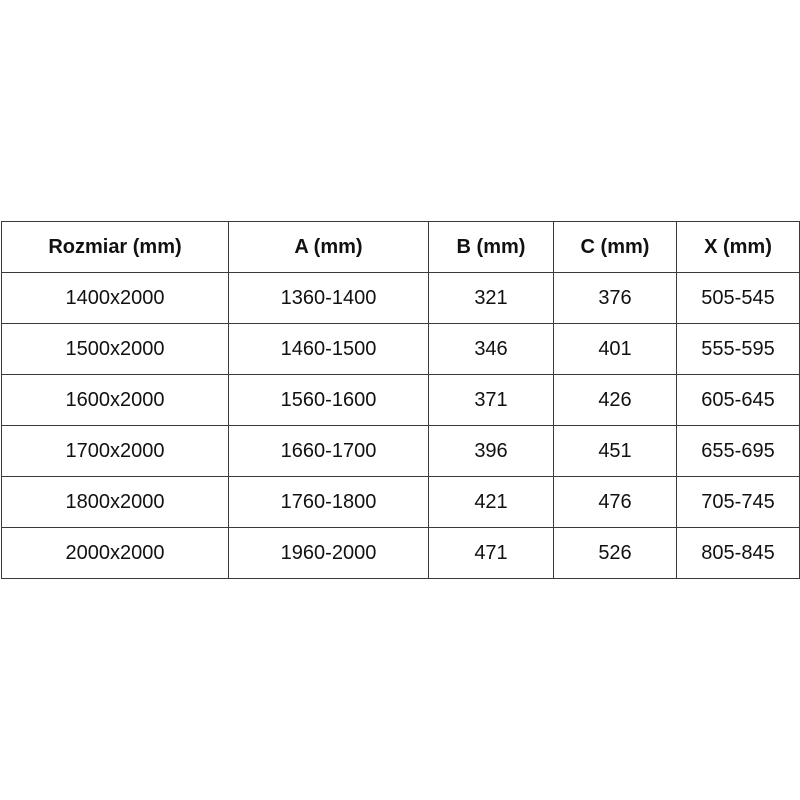 Image resolution: width=800 pixels, height=800 pixels. What do you see at coordinates (328, 349) in the screenshot?
I see `cell-a: 1460-1500` at bounding box center [328, 349].